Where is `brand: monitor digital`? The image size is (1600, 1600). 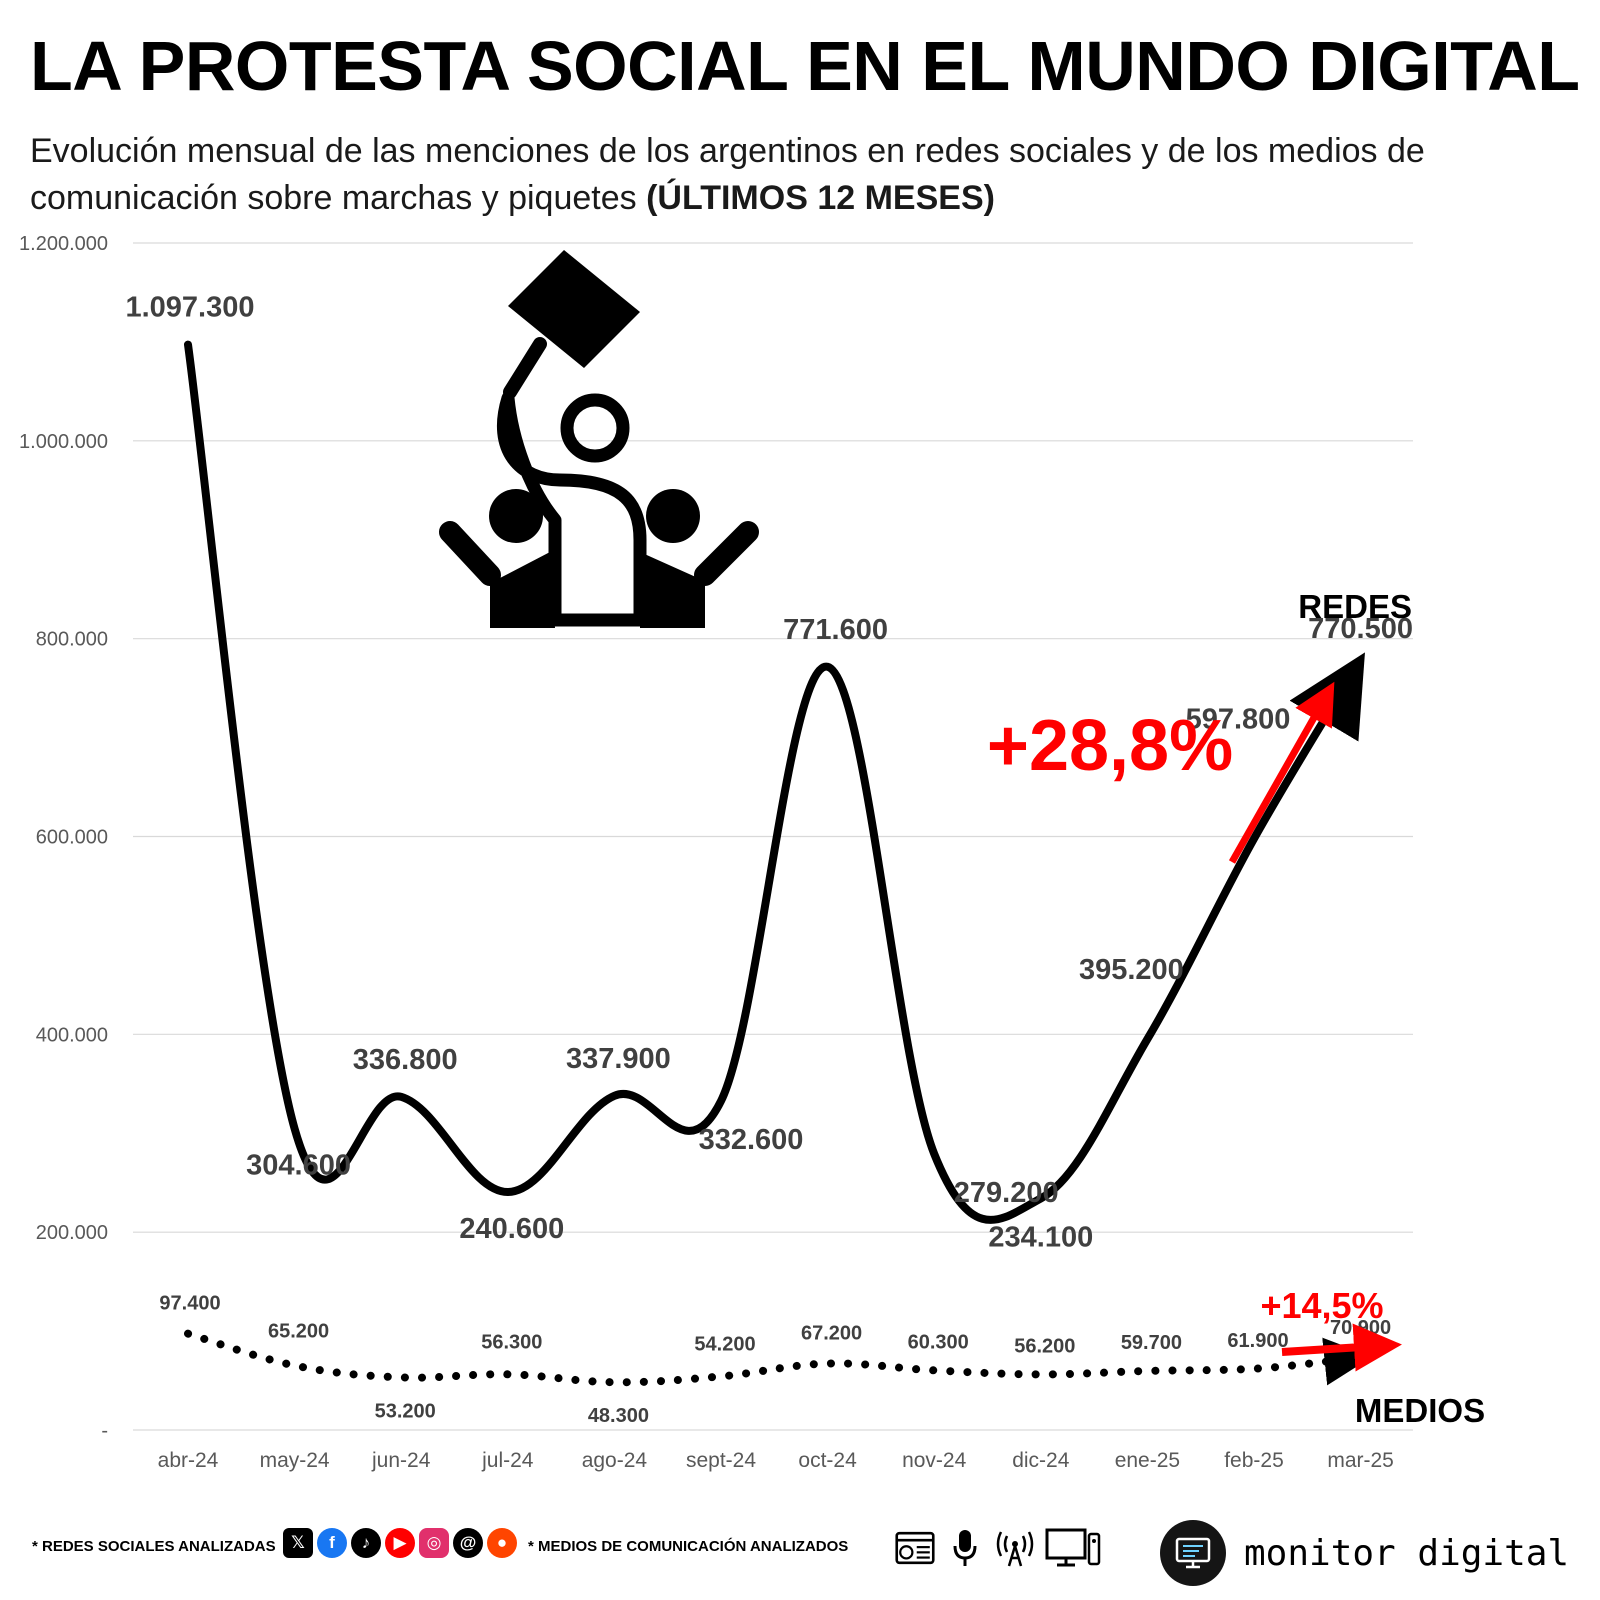
brand: monitor digital is located at coordinates (1364, 1553).